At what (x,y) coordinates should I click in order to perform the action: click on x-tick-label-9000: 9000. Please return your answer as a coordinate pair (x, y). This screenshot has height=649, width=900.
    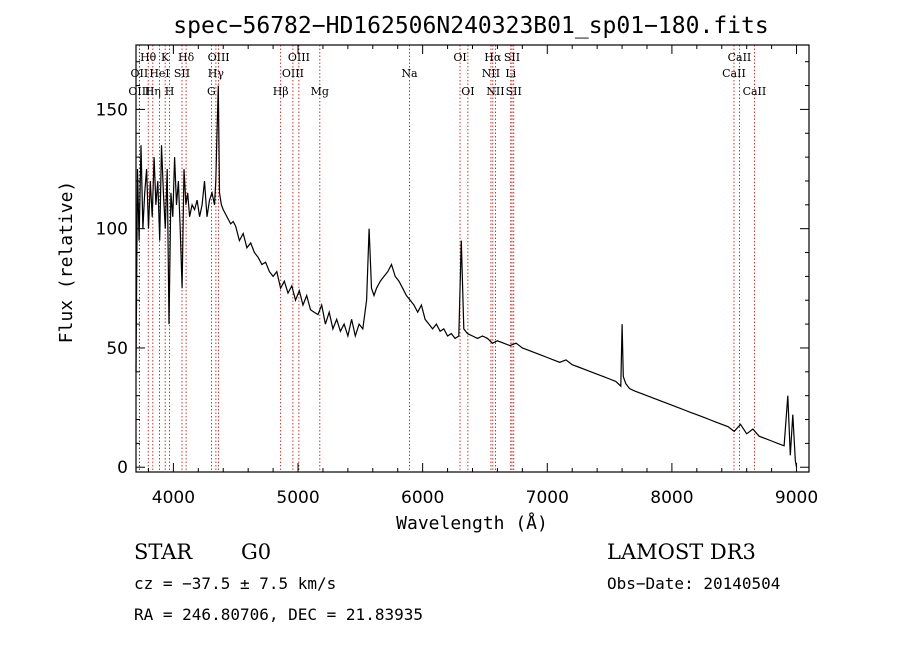
    Looking at the image, I should click on (796, 498).